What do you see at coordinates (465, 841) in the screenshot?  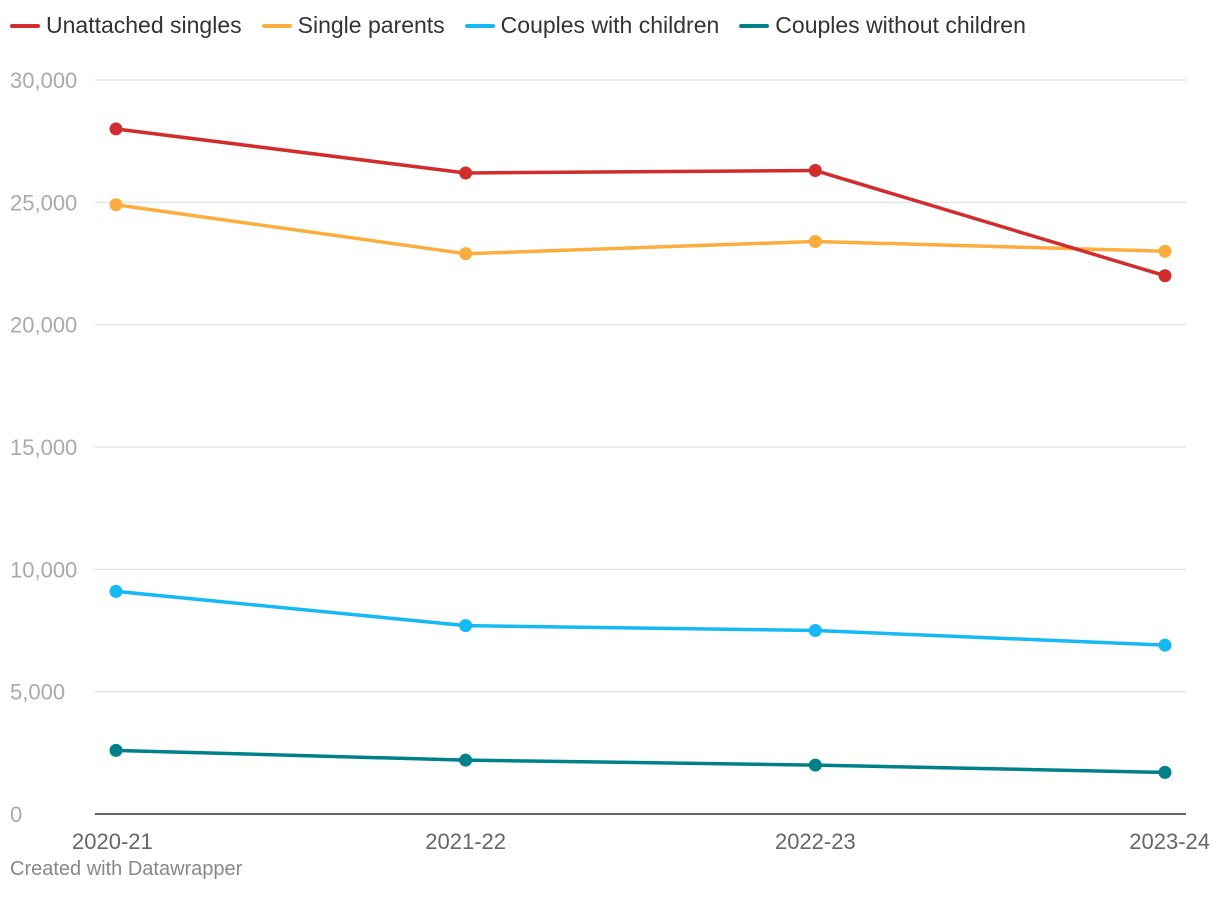 I see `x-tick-label: 2021-22` at bounding box center [465, 841].